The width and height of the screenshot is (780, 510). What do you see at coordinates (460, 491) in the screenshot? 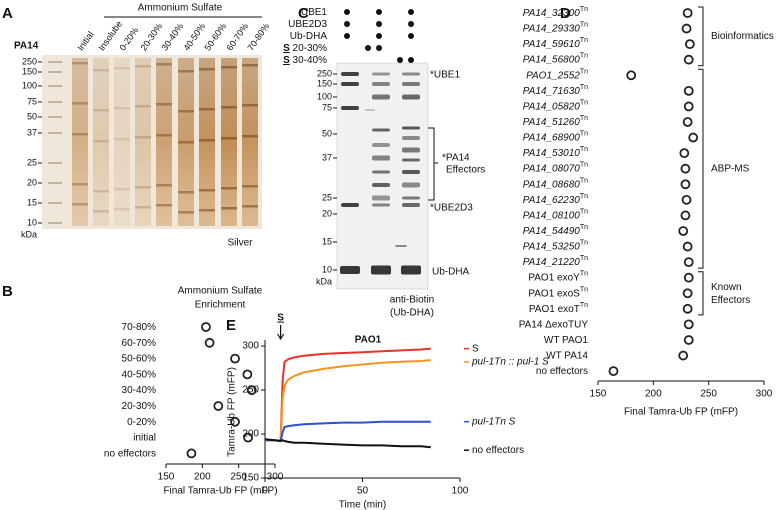
I see `x-tick-label: 100` at bounding box center [460, 491].